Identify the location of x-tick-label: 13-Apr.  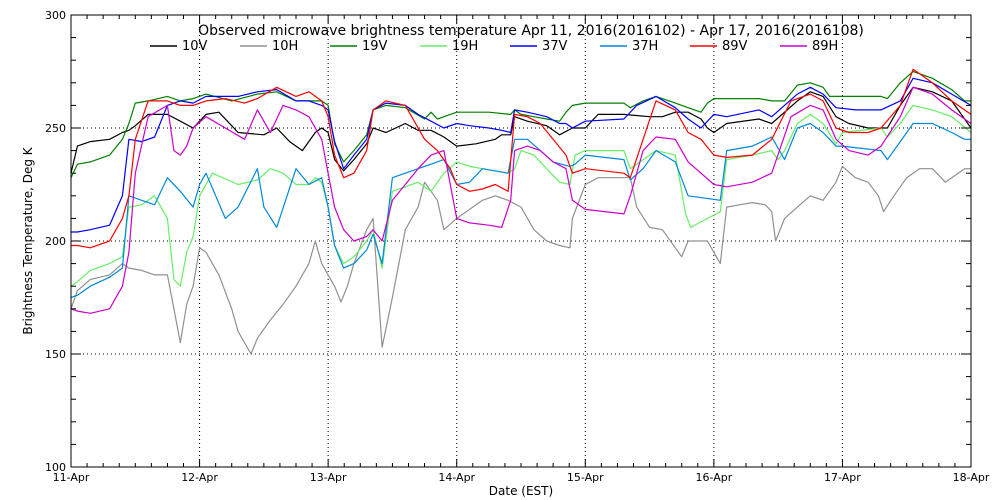
(328, 477).